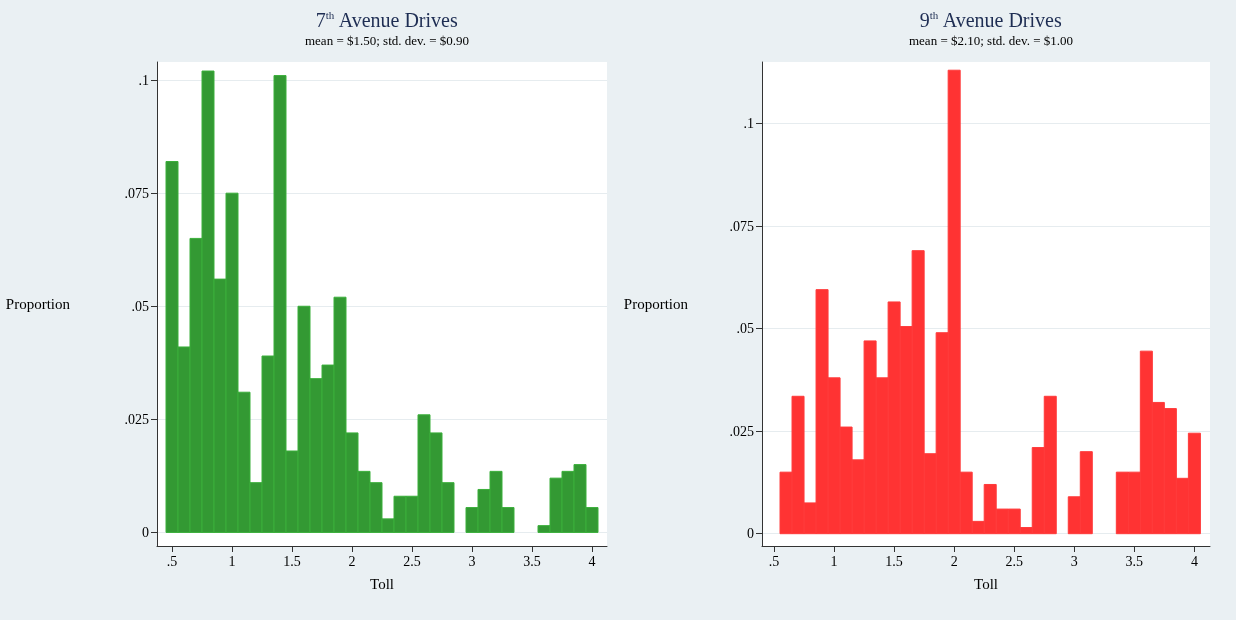  Describe the element at coordinates (387, 40) in the screenshot. I see `chart-subtitle: mean = $1.50; std. dev. = $0.90` at that location.